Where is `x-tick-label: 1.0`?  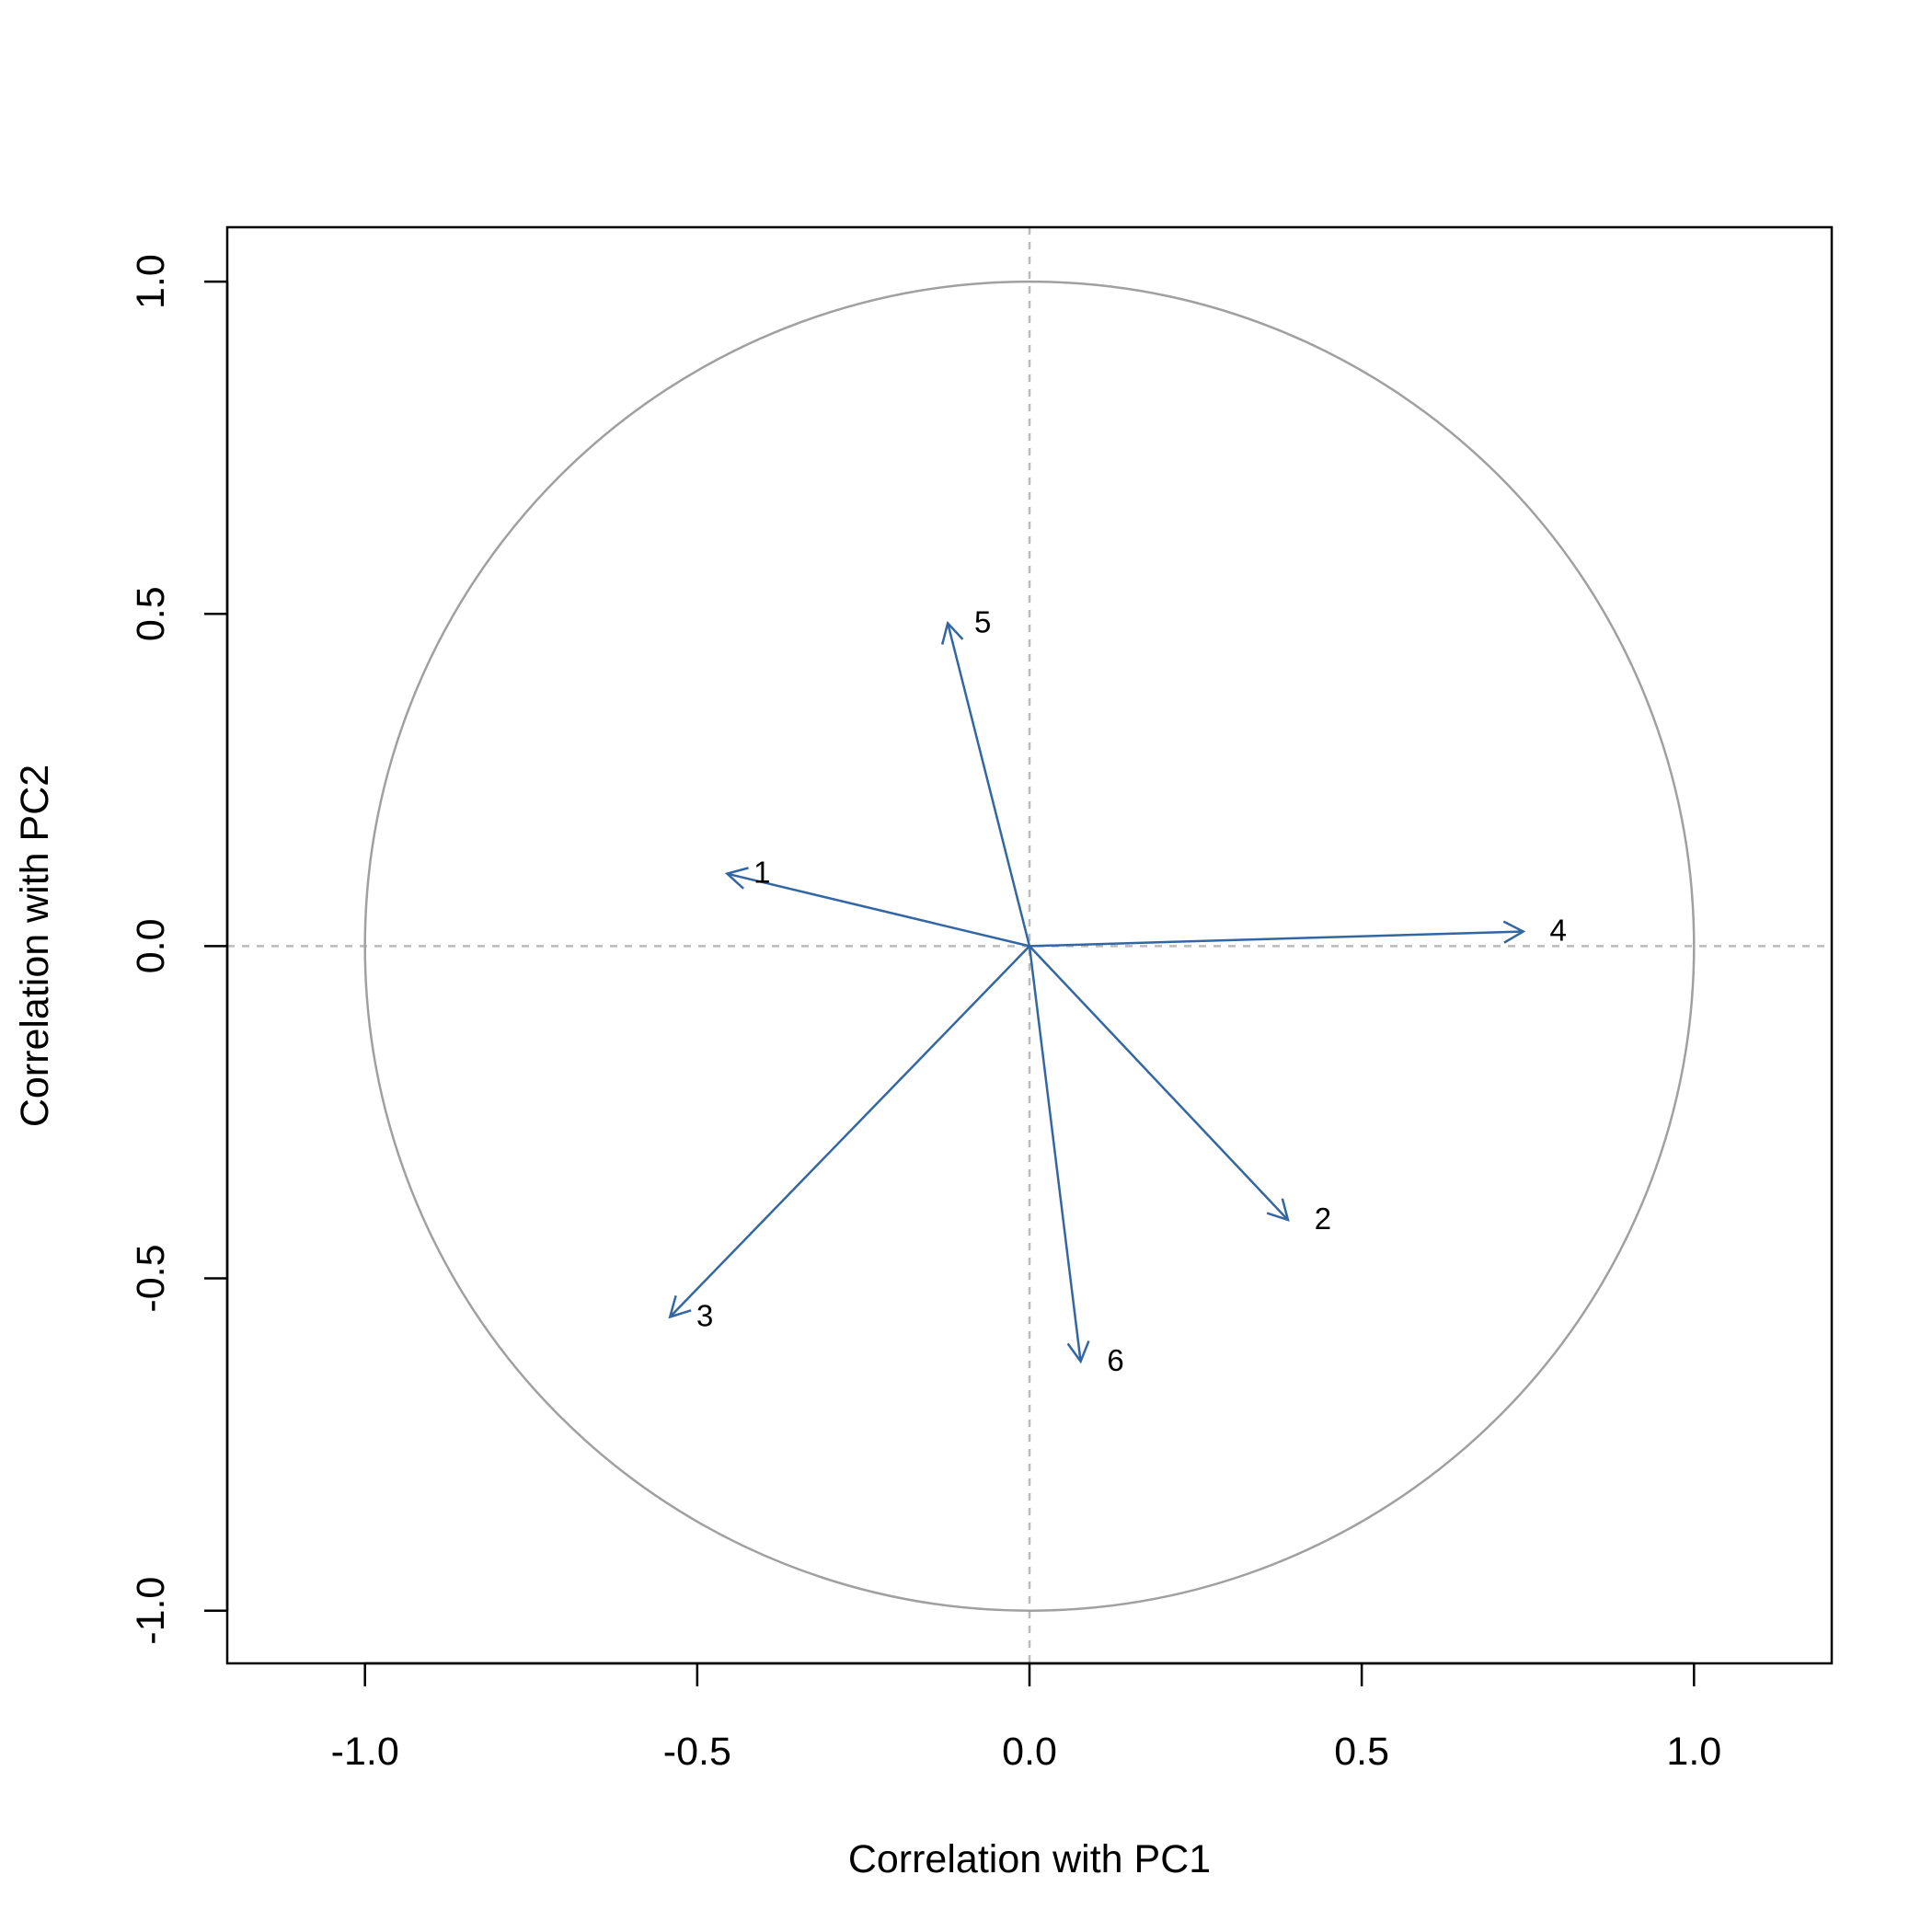
x-tick-label: 1.0 is located at coordinates (1693, 1752).